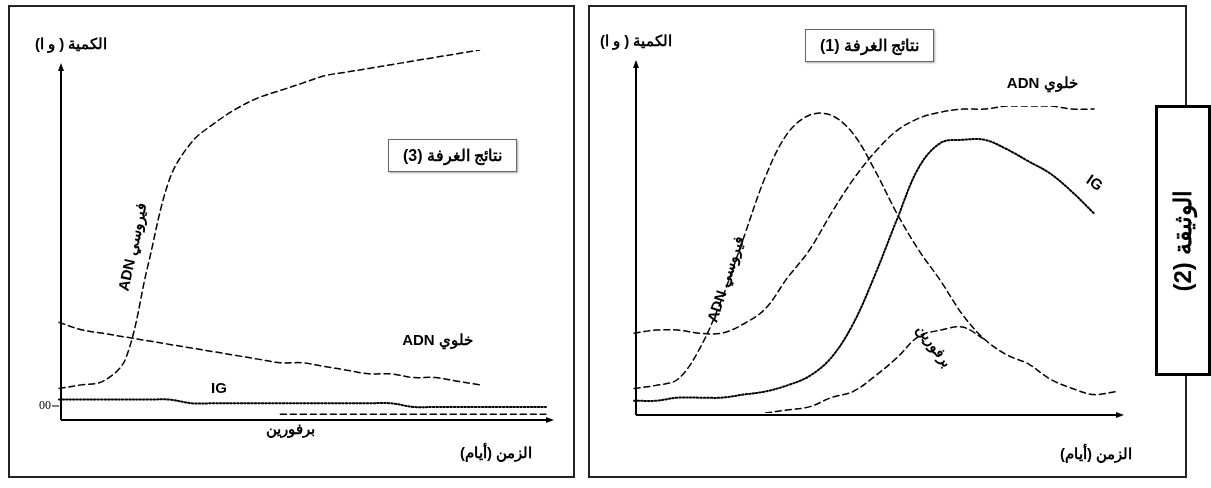  What do you see at coordinates (1095, 182) in the screenshot?
I see `text: IG` at bounding box center [1095, 182].